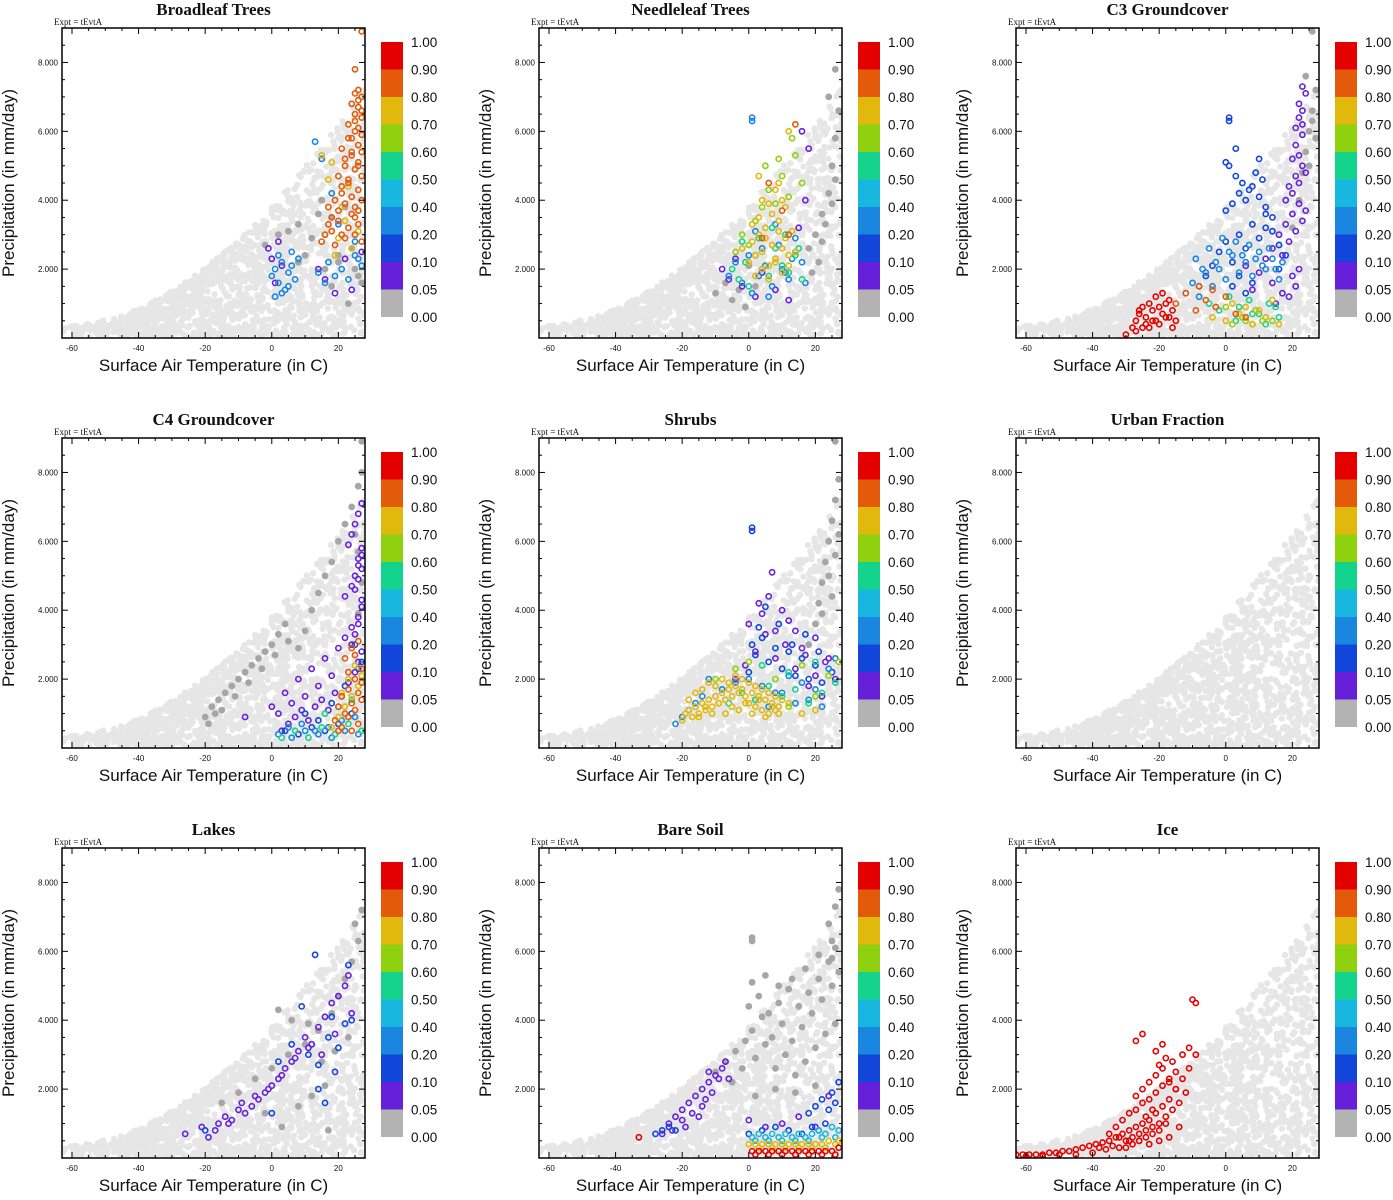 The image size is (1393, 1200). I want to click on plot-area, so click(690, 201).